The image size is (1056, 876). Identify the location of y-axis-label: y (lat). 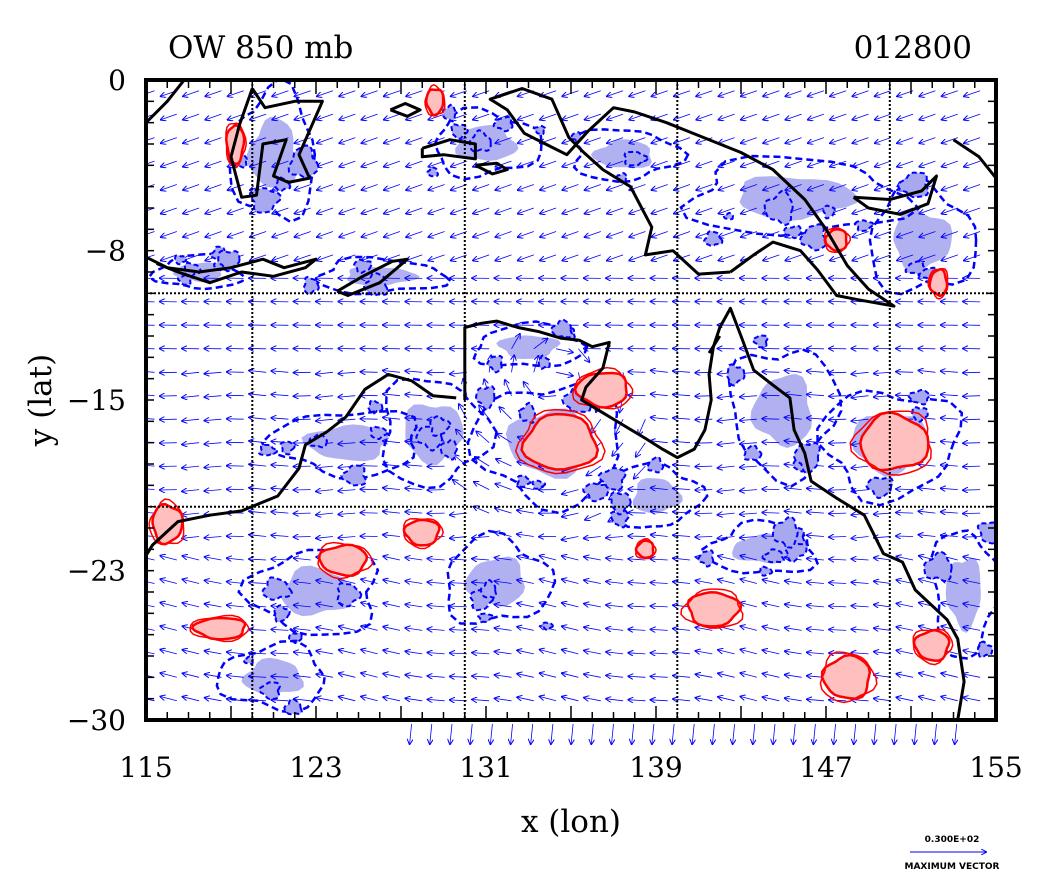
(41, 400).